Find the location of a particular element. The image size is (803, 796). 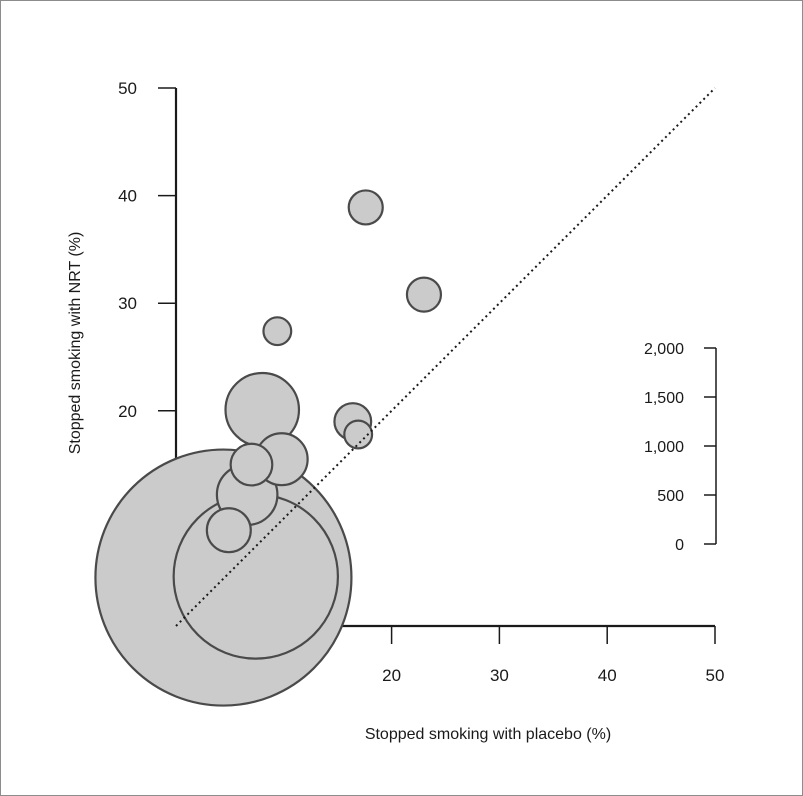

size-scale-label: 1,500 is located at coordinates (664, 398).